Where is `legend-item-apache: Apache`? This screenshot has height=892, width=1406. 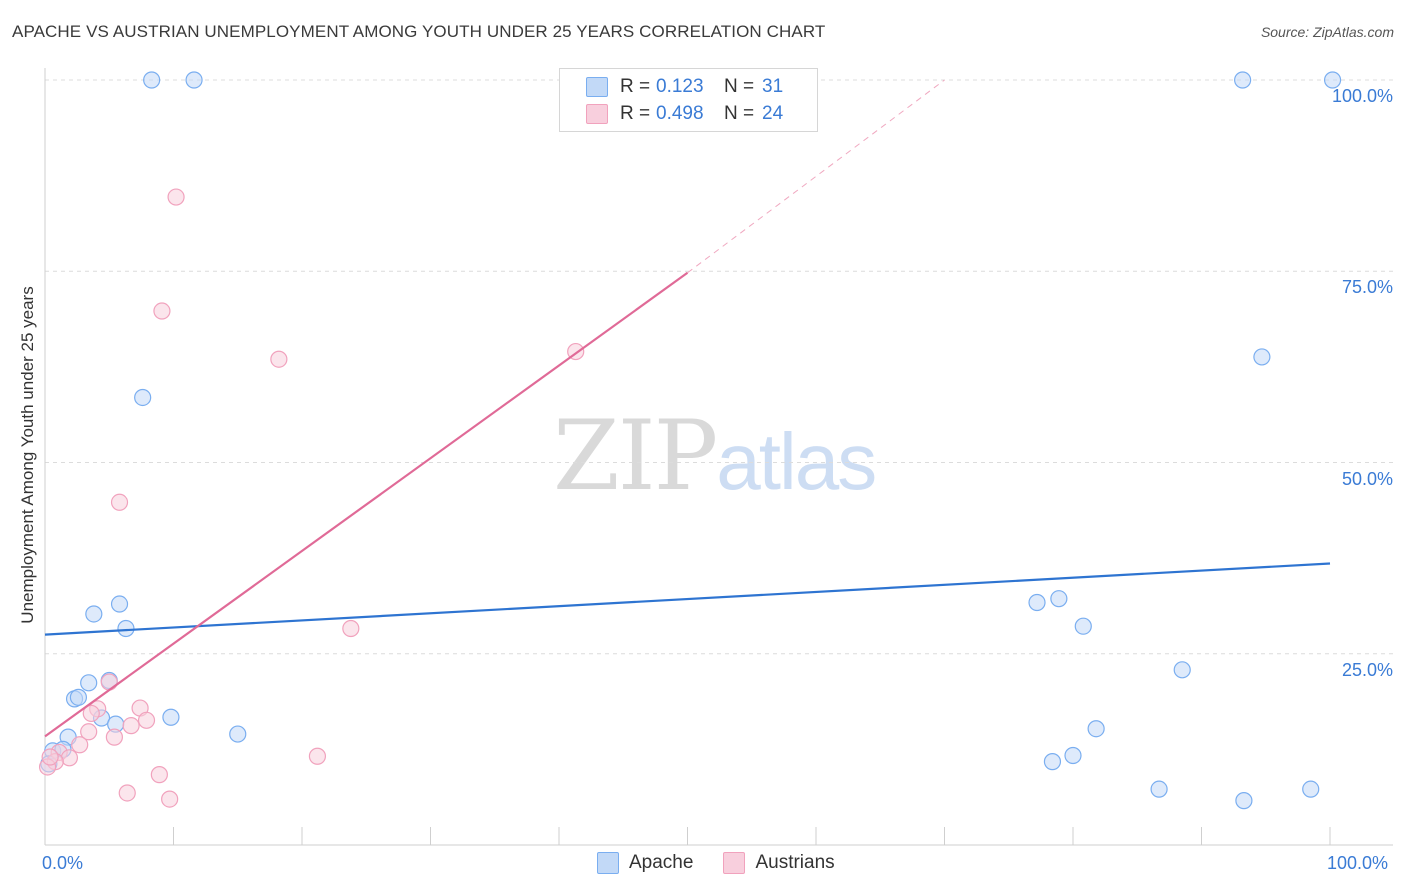
legend-item-apache: Apache is located at coordinates (645, 863).